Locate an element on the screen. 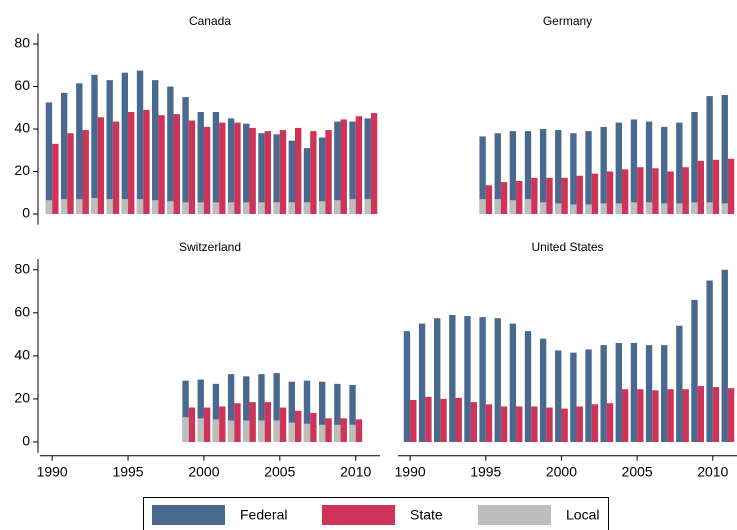 This screenshot has width=737, height=530. panel-title: Switzerland is located at coordinates (210, 247).